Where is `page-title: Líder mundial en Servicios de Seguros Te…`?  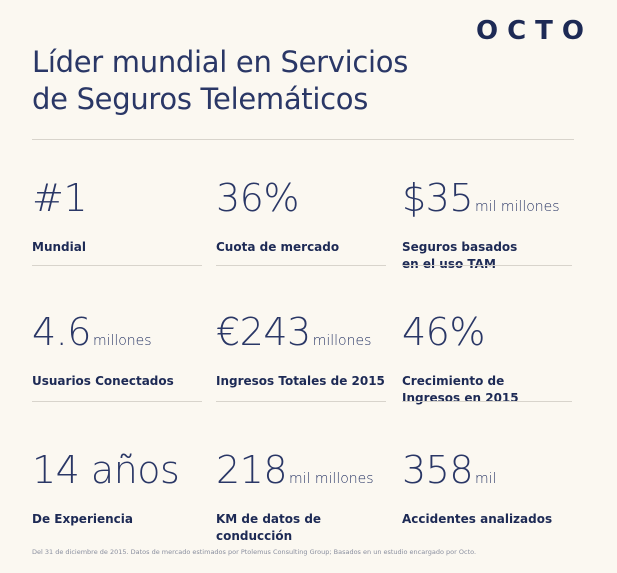 page-title: Líder mundial en Servicios de Seguros Te… is located at coordinates (267, 81).